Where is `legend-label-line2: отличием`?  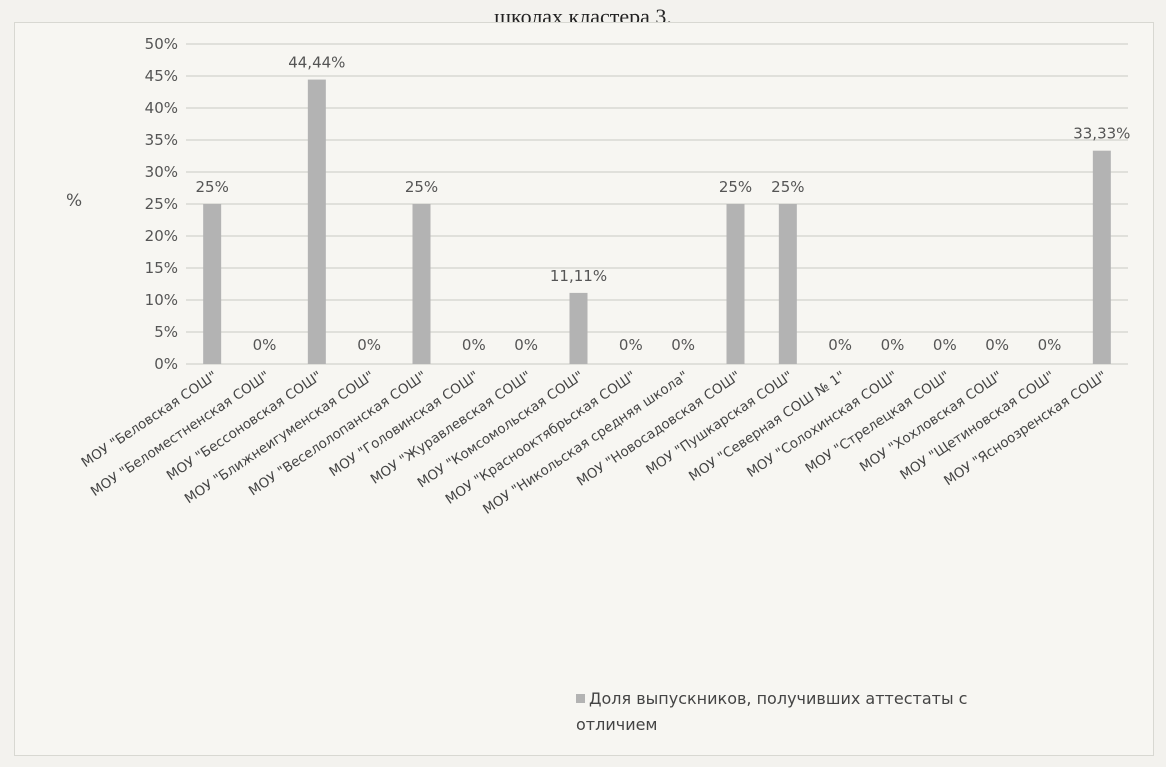
legend-label-line2: отличием is located at coordinates (617, 724).